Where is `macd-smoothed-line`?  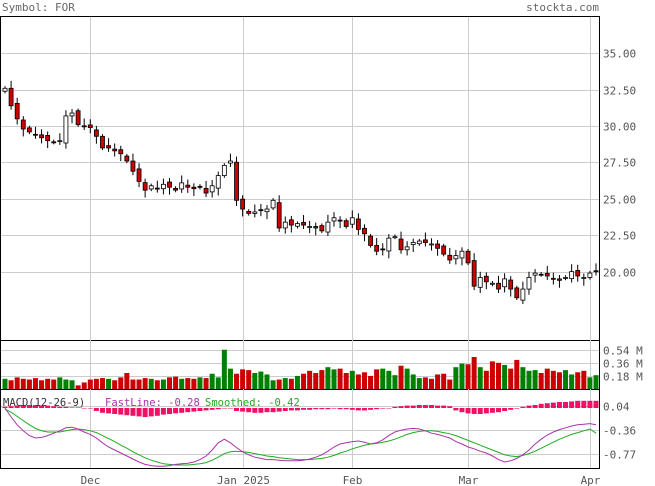
macd-smoothed-line is located at coordinates (300, 437).